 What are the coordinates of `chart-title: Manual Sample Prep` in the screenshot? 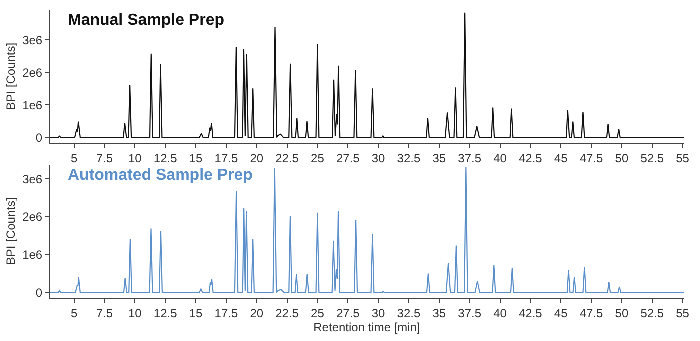 It's located at (146, 20).